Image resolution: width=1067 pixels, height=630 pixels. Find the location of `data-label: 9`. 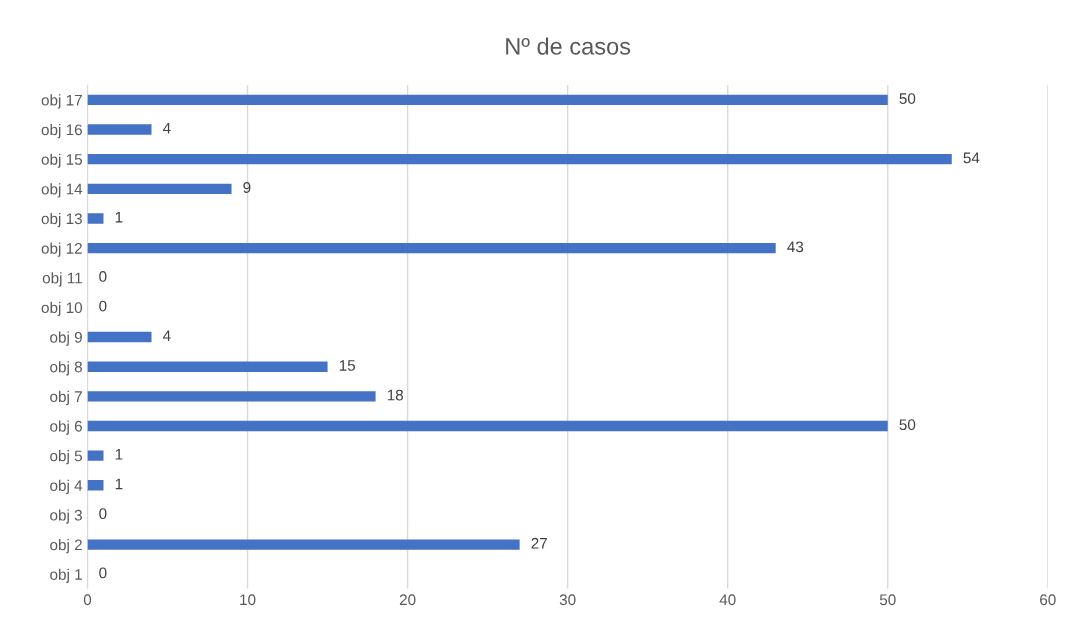

data-label: 9 is located at coordinates (247, 187).